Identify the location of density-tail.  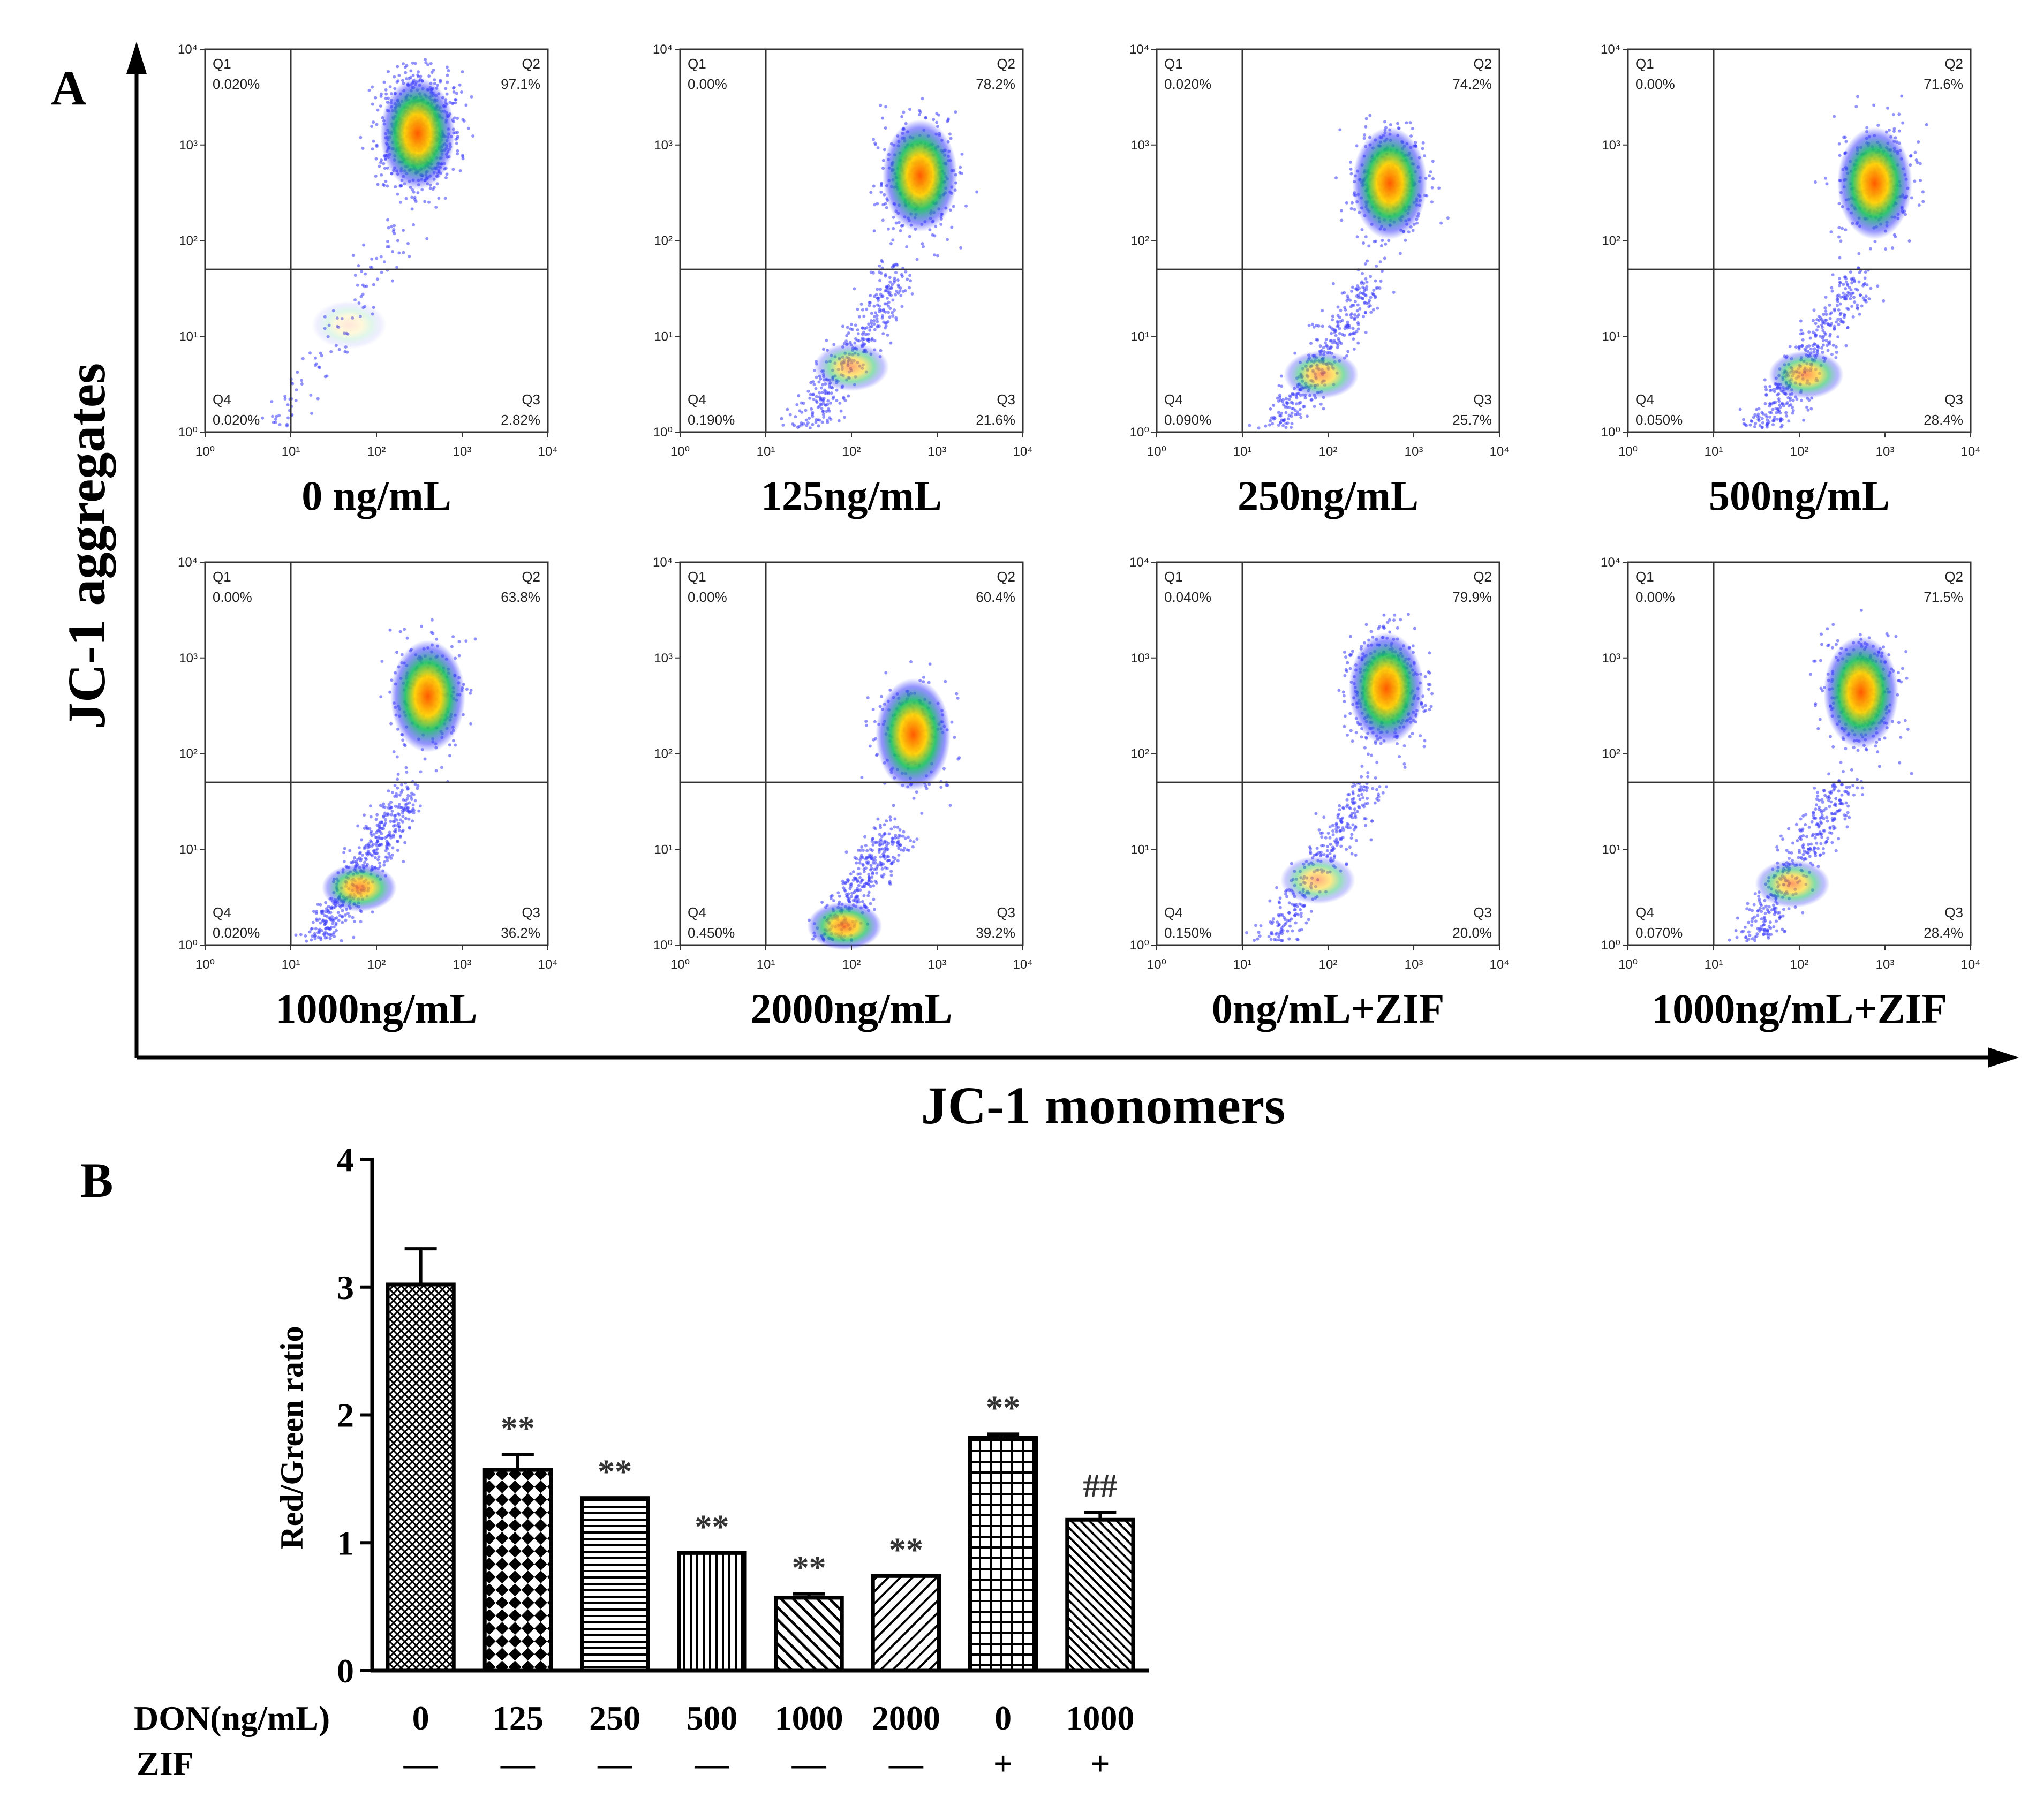
(1806, 374).